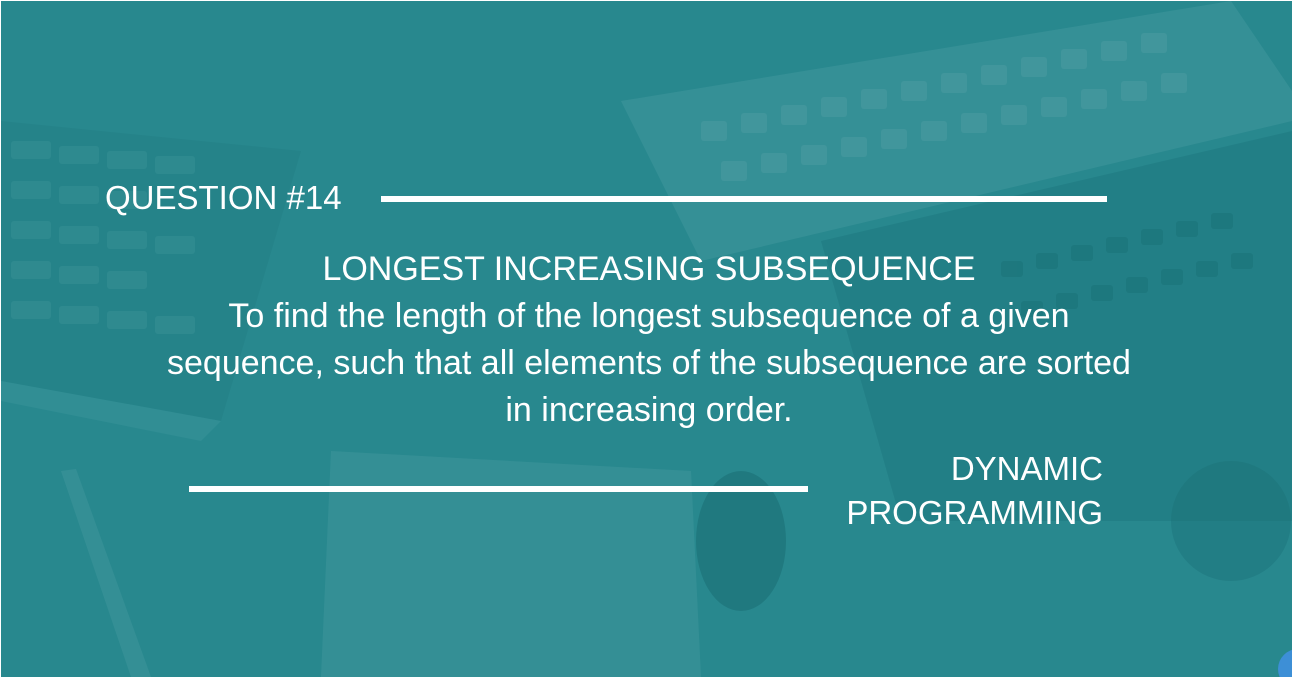 This screenshot has width=1293, height=678. Describe the element at coordinates (649, 269) in the screenshot. I see `topic-title: LONGEST INCREASING SUBSEQUENCE` at that location.